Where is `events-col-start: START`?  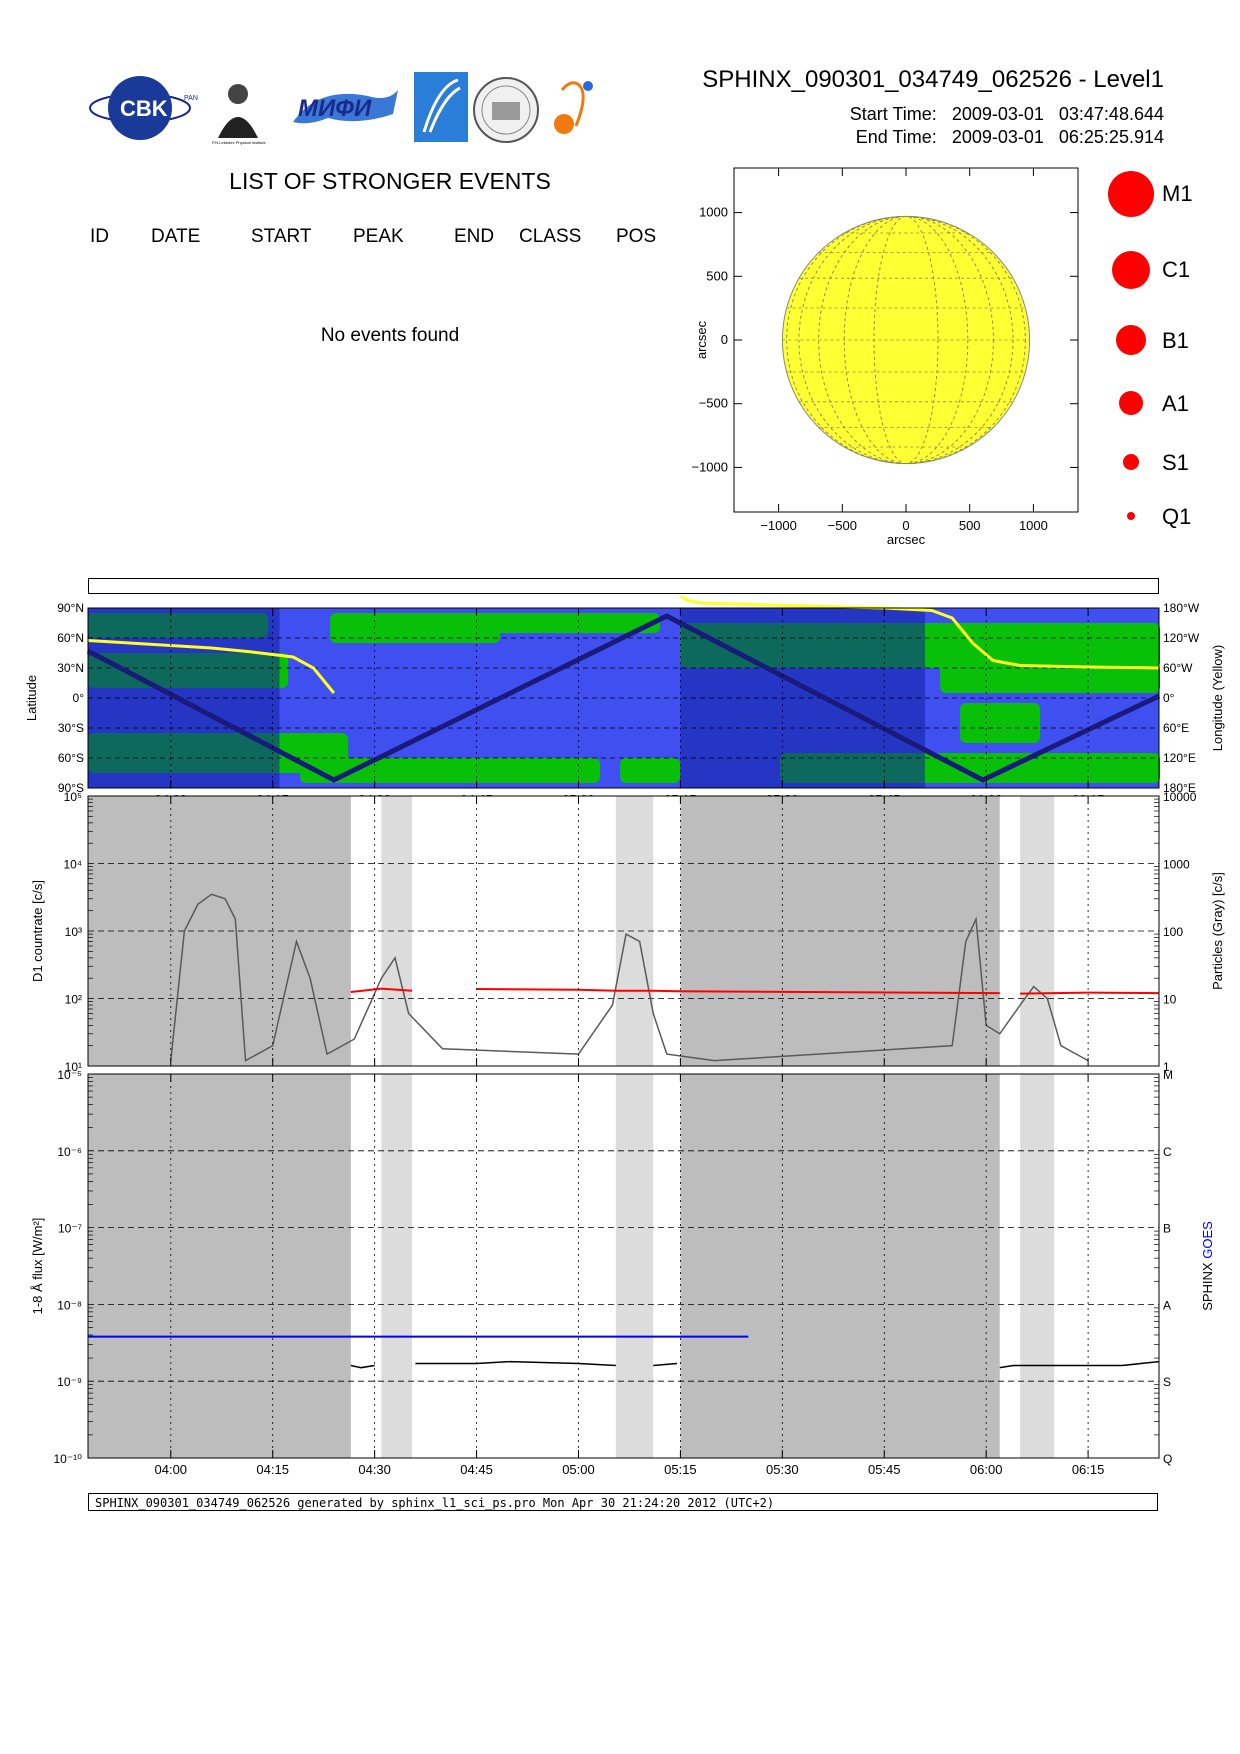 events-col-start: START is located at coordinates (281, 236).